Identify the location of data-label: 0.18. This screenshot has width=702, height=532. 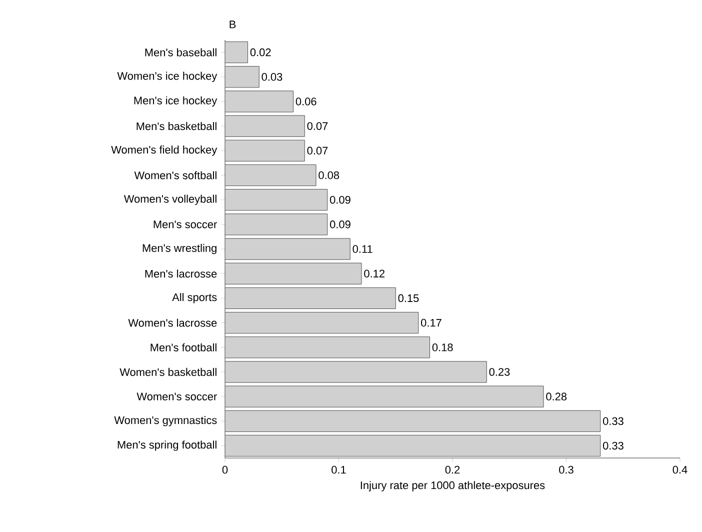
(442, 347).